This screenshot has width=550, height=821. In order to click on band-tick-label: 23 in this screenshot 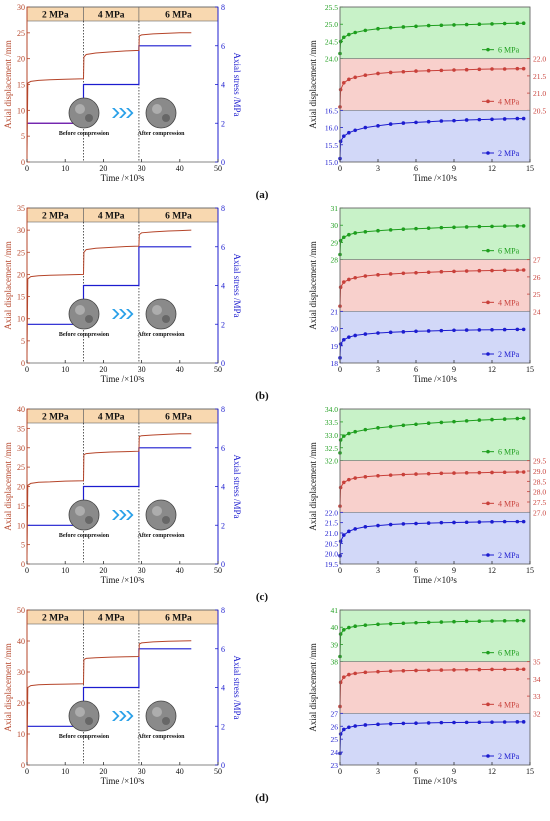, I will do `click(335, 765)`.